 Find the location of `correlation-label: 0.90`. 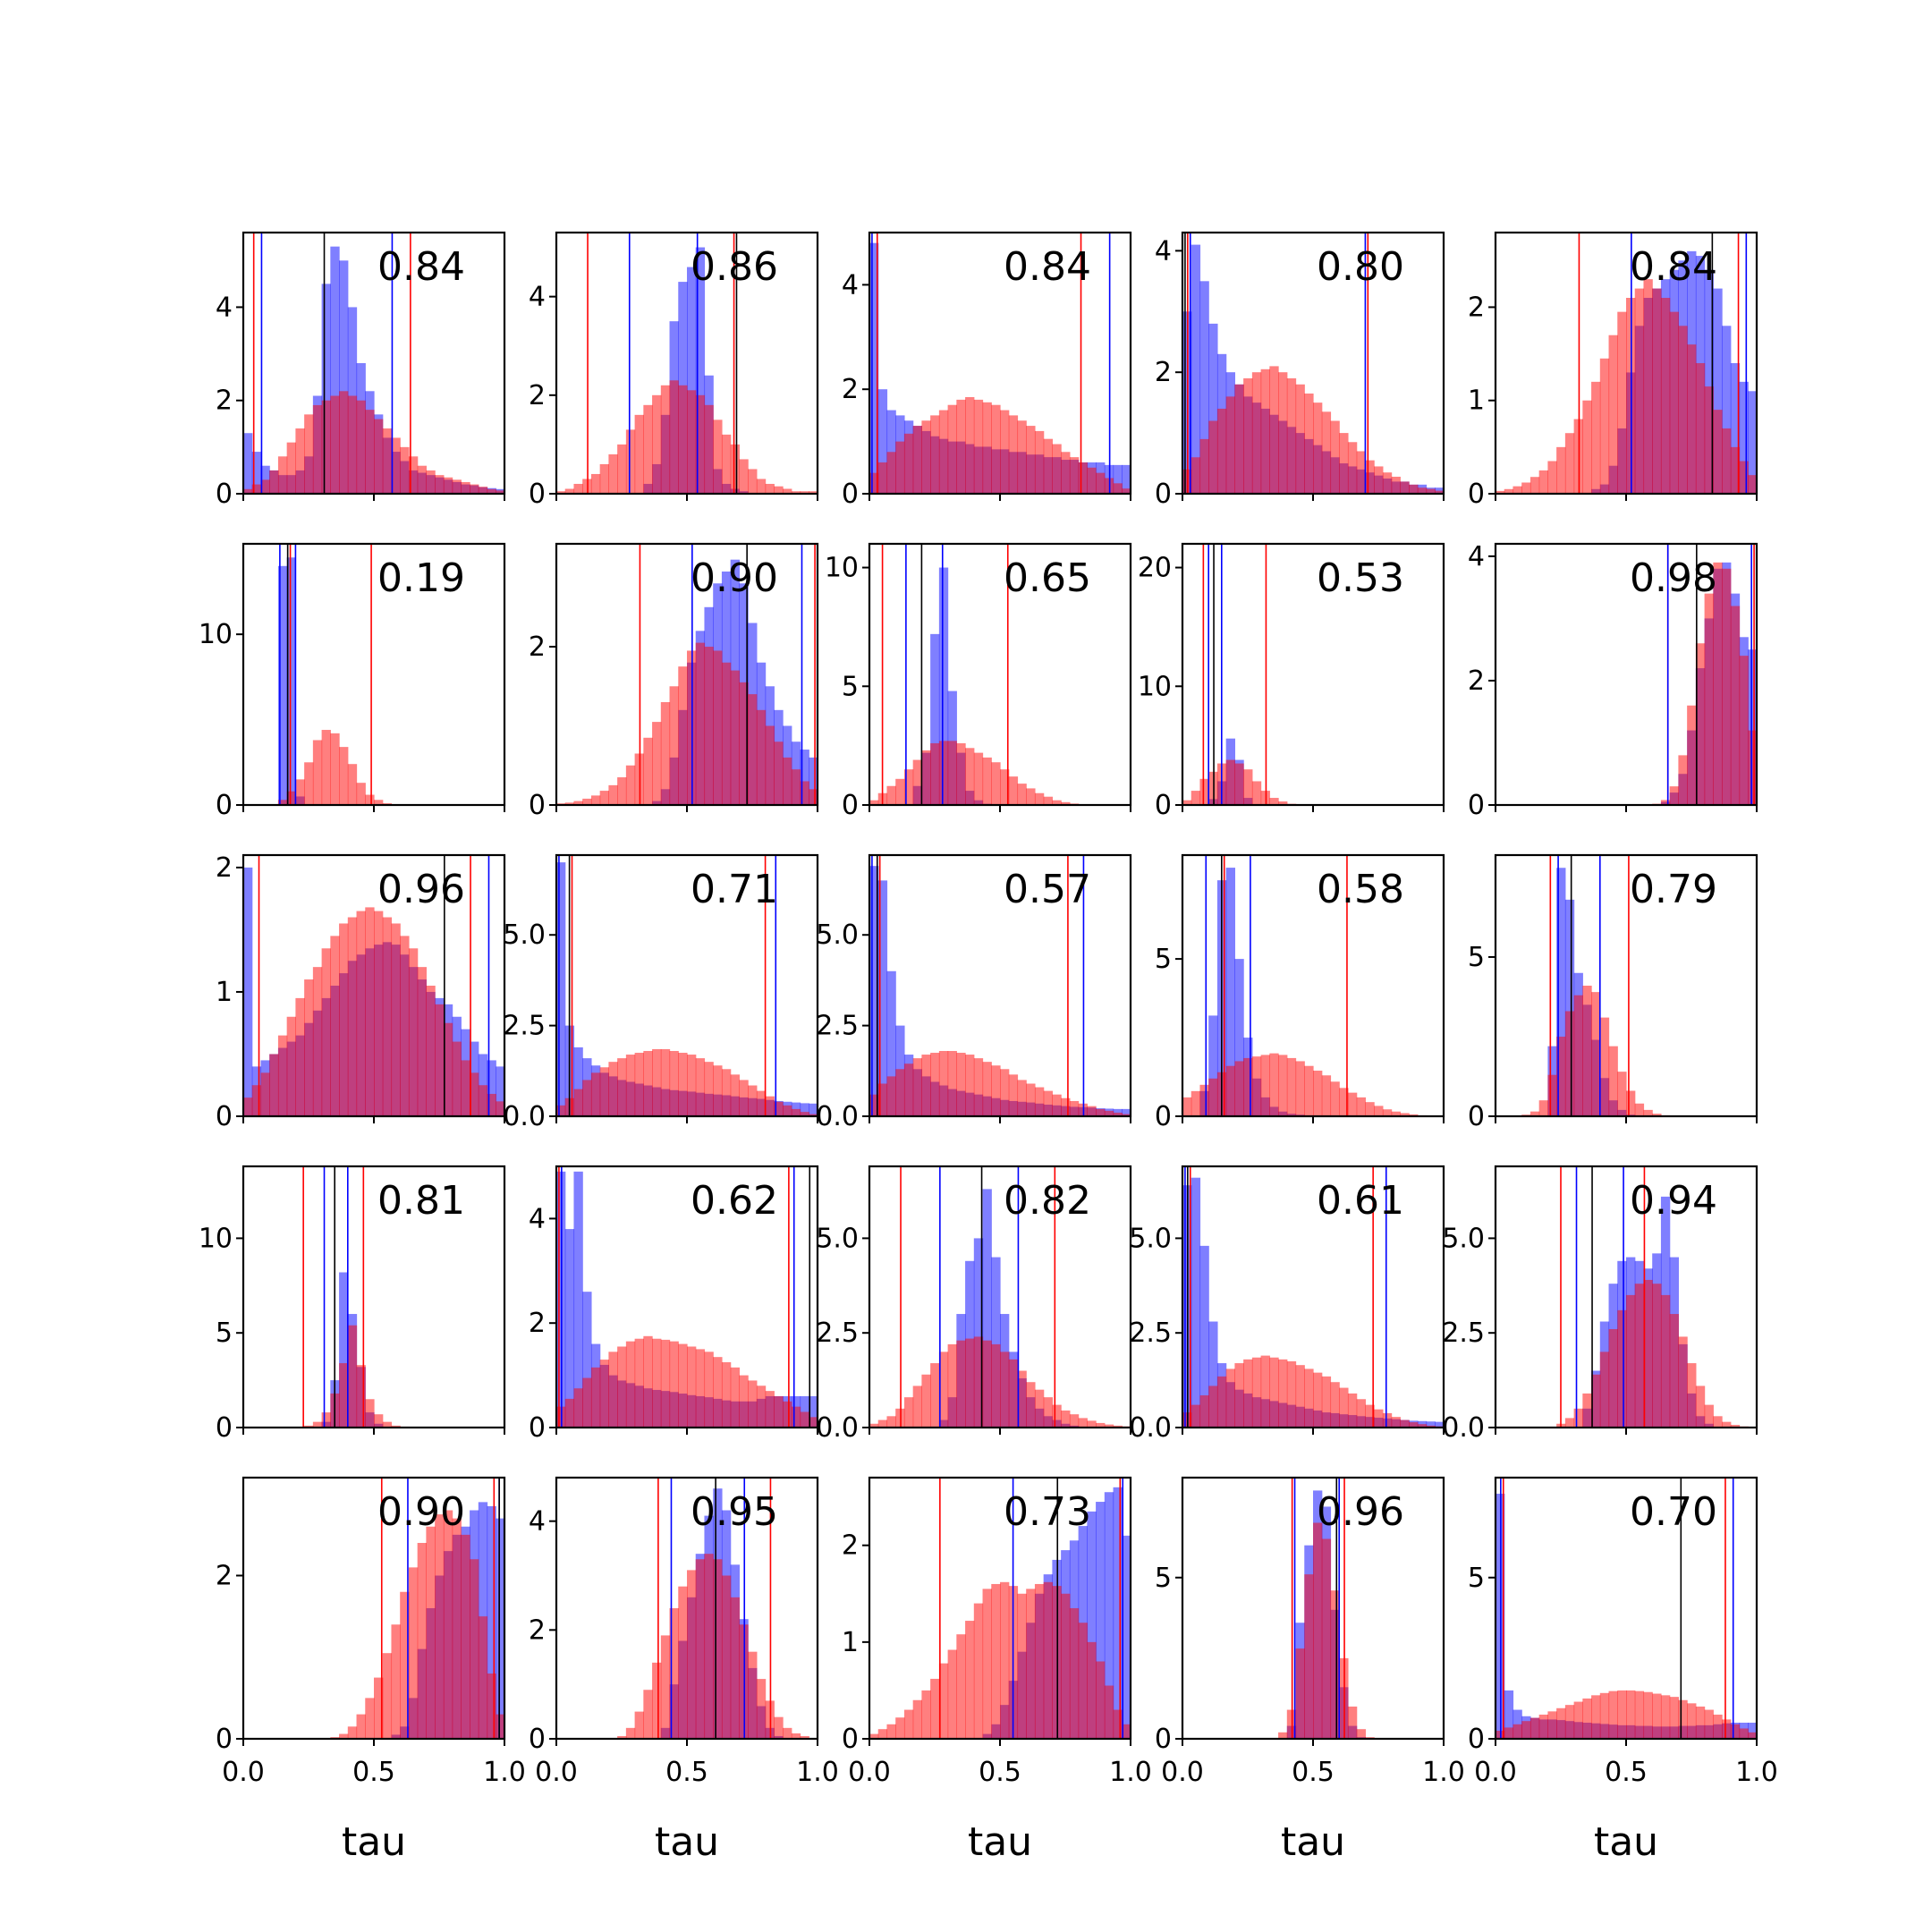

correlation-label: 0.90 is located at coordinates (421, 1512).